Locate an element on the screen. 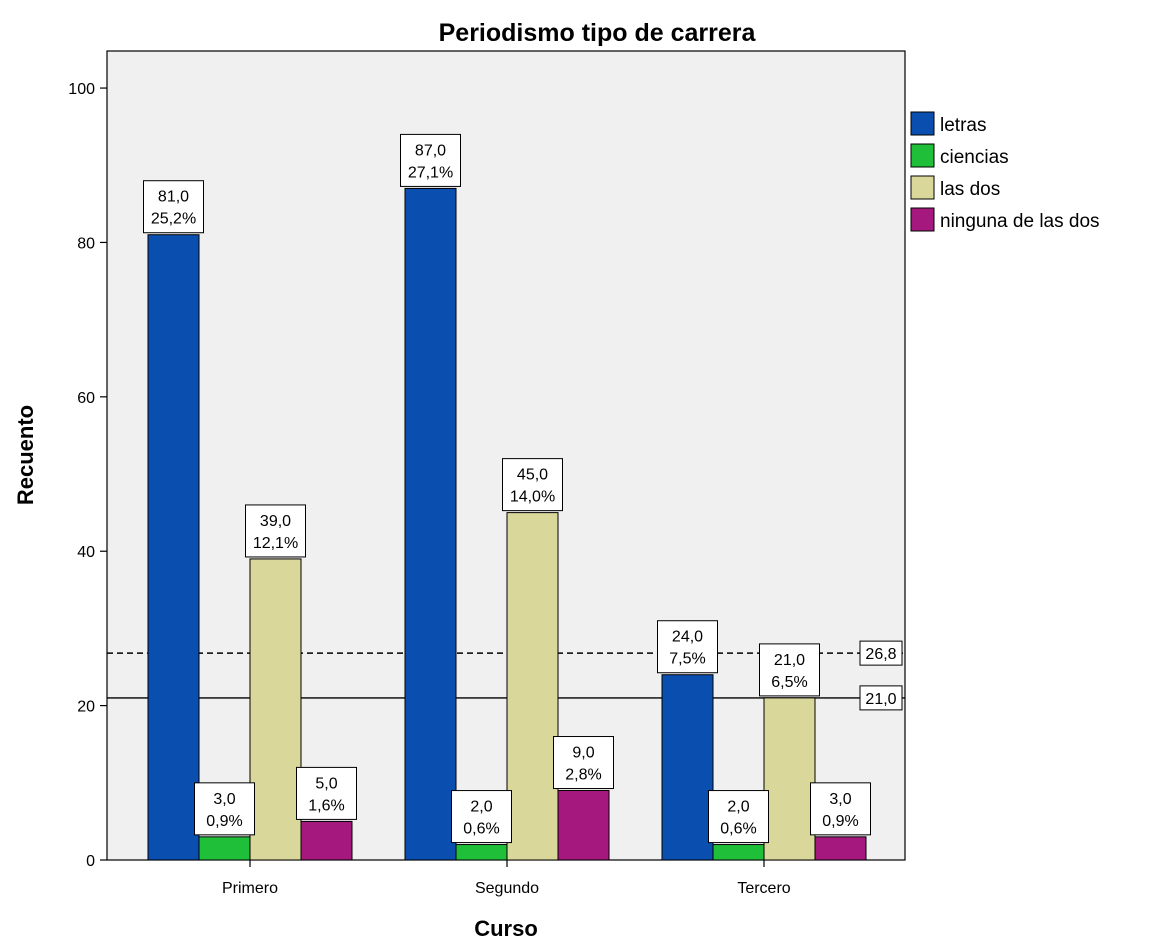  data-label-value: 81,0 is located at coordinates (173, 197).